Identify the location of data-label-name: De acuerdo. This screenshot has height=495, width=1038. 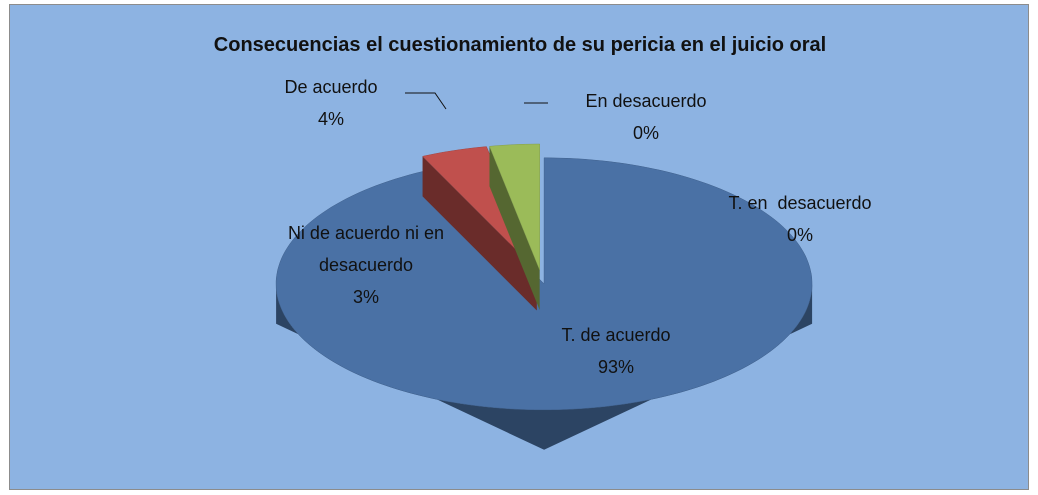
(331, 87).